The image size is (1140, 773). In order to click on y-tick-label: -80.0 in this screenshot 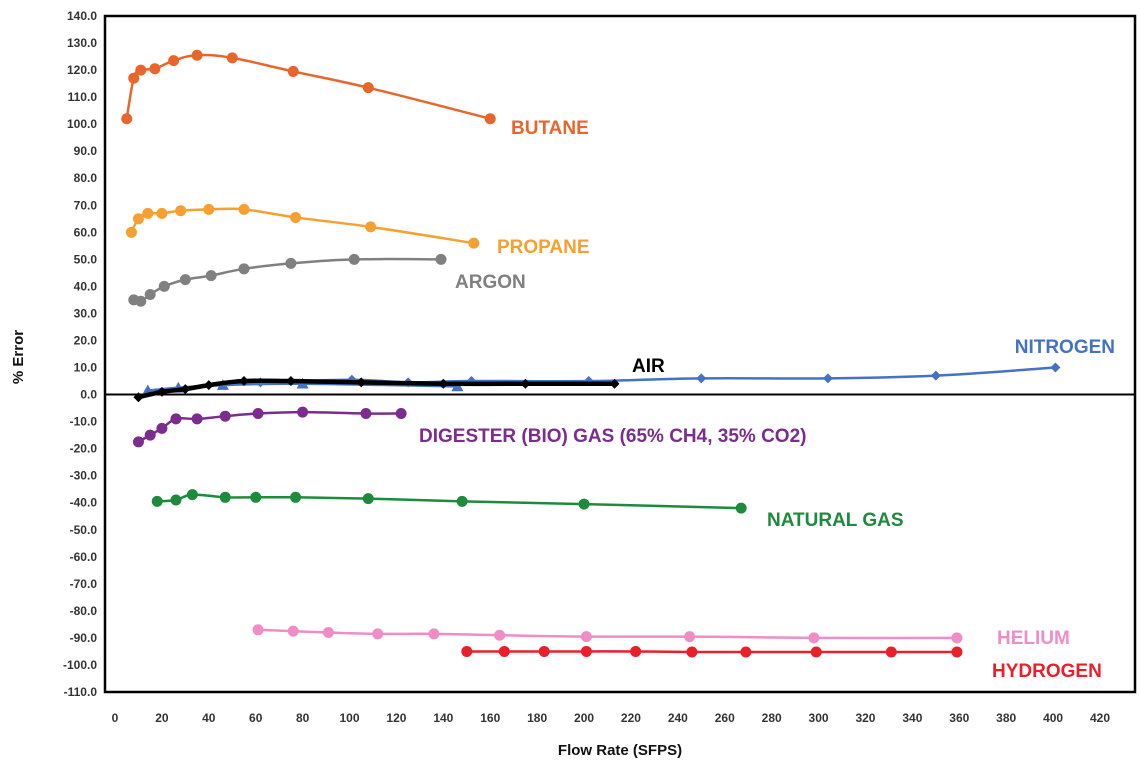, I will do `click(84, 611)`.